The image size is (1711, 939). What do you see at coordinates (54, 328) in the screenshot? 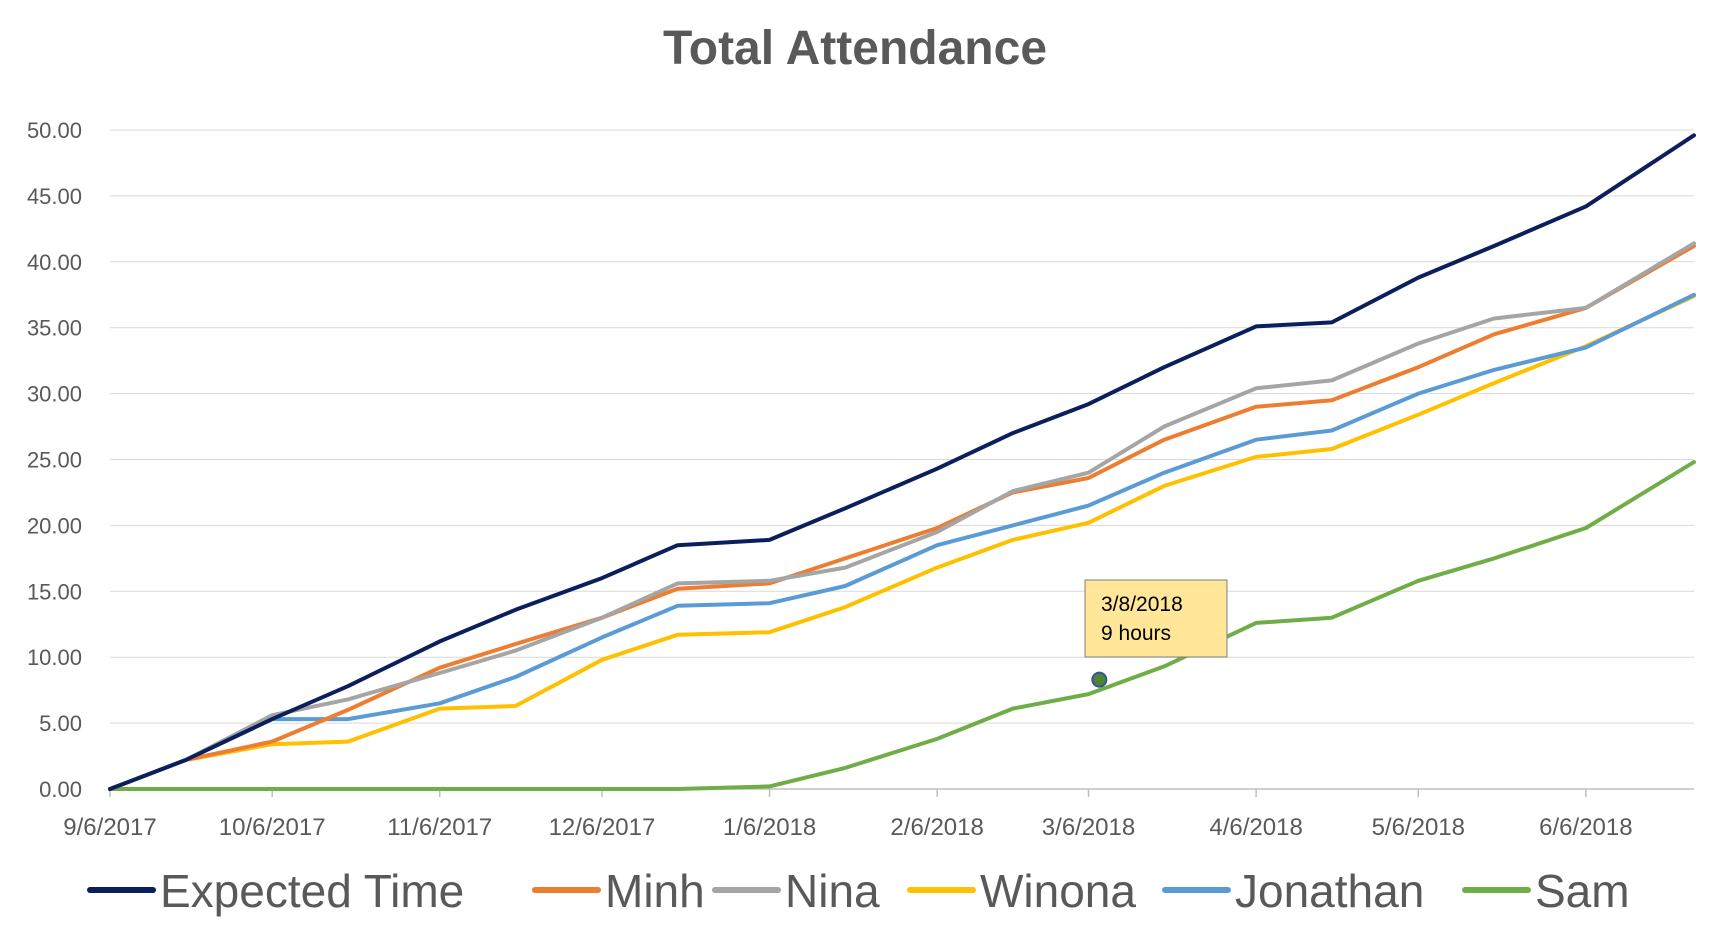
I see `y-tick-label: 35.00` at bounding box center [54, 328].